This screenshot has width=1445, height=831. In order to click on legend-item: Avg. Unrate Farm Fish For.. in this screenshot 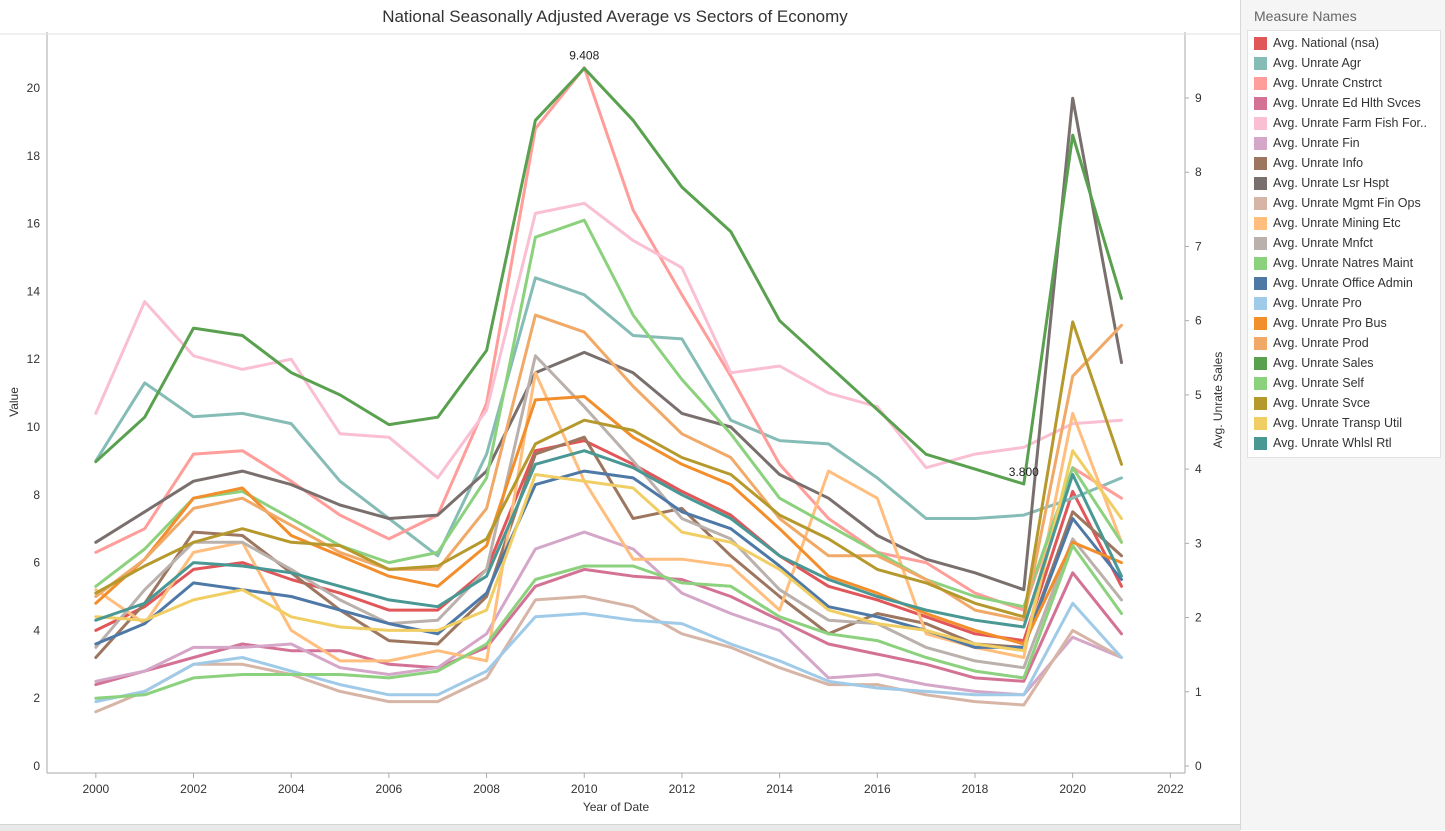, I will do `click(1344, 123)`.